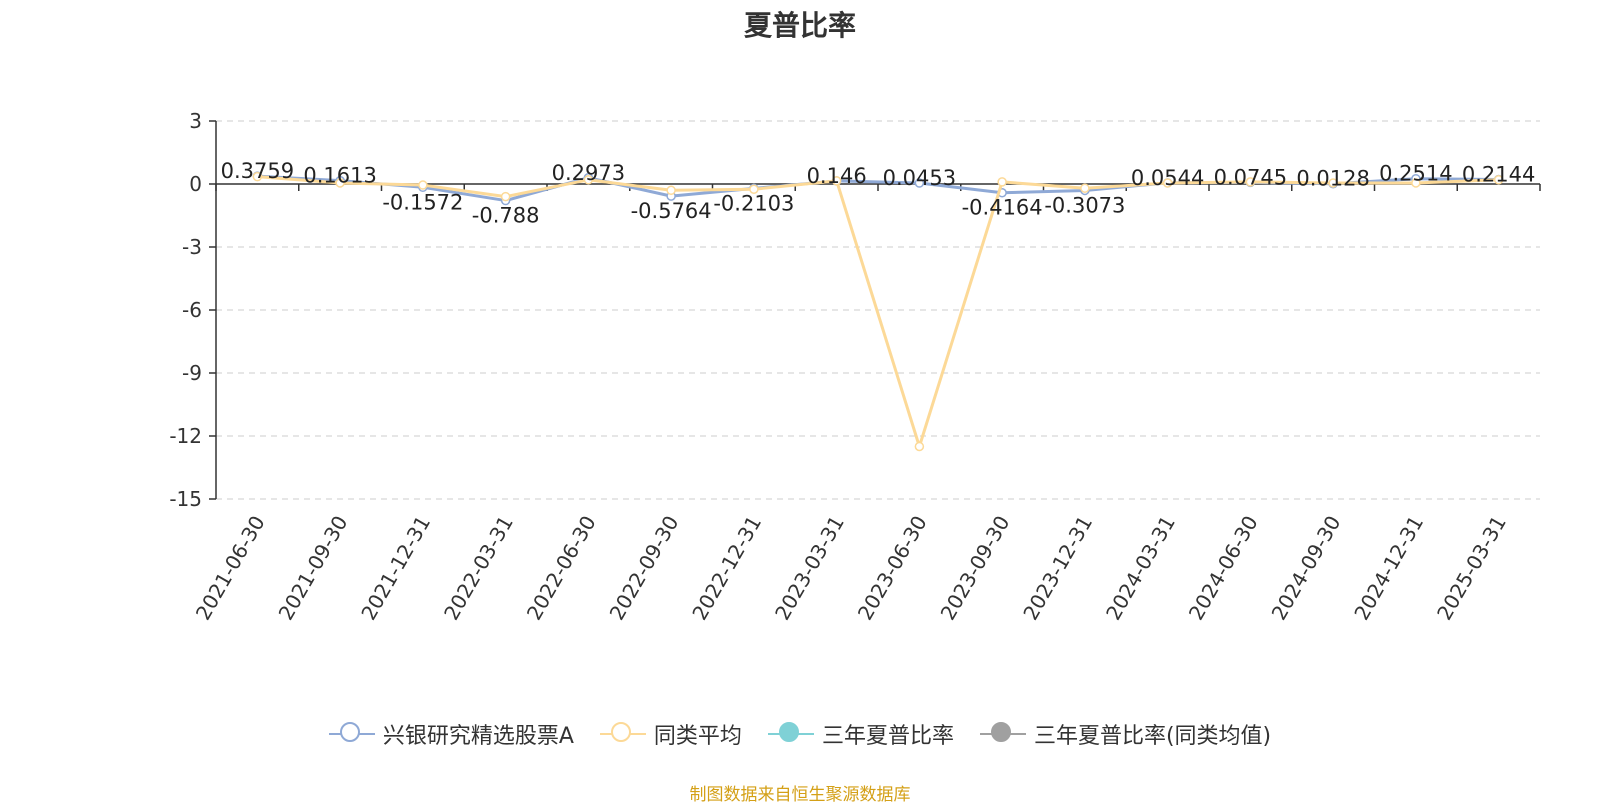 The width and height of the screenshot is (1600, 805). I want to click on legend-item-three-year-sharpe-peer: 三年夏普比率(同类均值), so click(1125, 734).